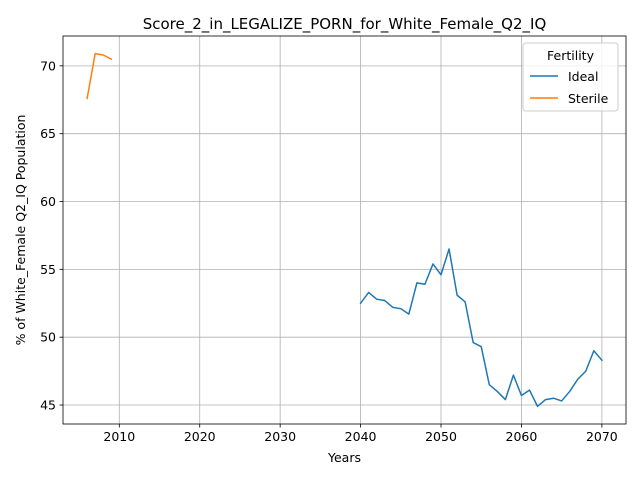 Image resolution: width=640 pixels, height=484 pixels. Describe the element at coordinates (361, 436) in the screenshot. I see `x-tick-label: 2040` at that location.